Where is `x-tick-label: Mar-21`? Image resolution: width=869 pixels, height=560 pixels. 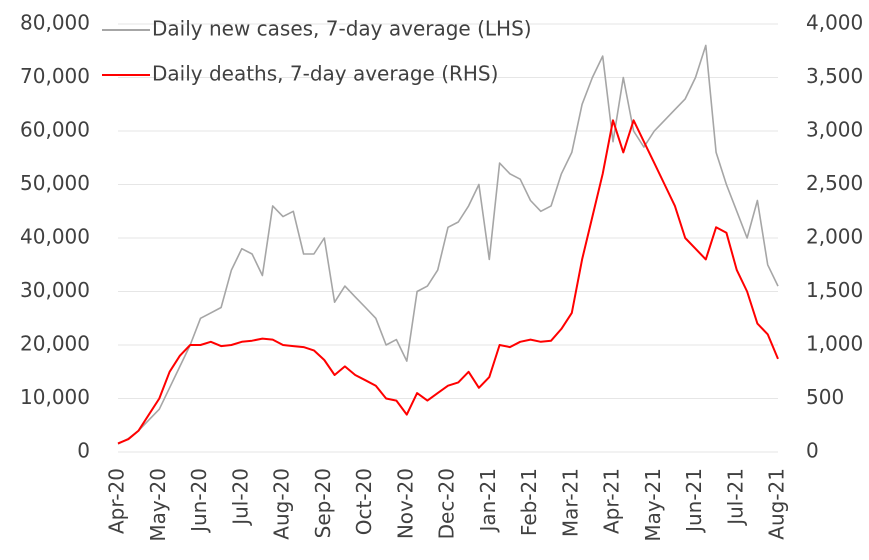 x-tick-label: Mar-21 is located at coordinates (570, 502).